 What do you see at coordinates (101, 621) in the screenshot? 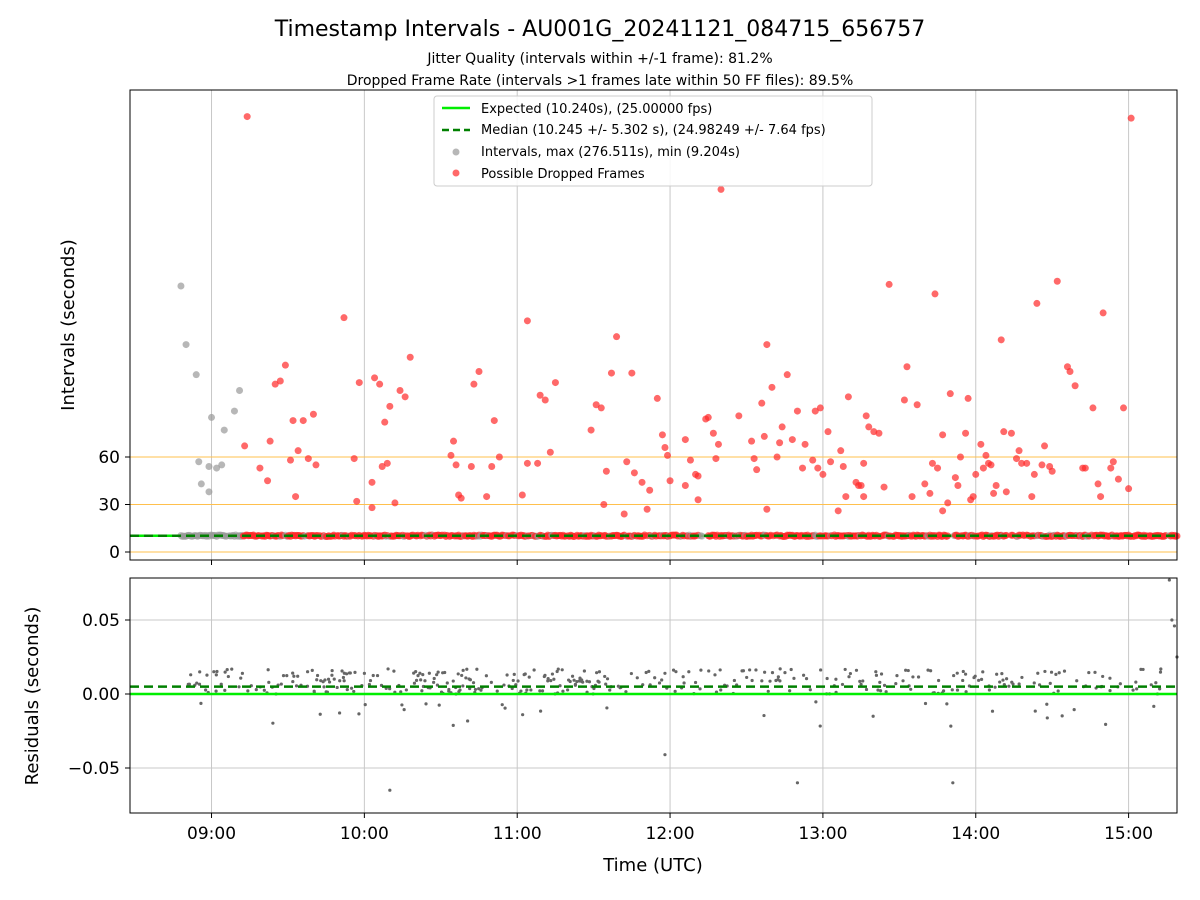
I see `residuals-y-tick-label: 0.05` at bounding box center [101, 621].